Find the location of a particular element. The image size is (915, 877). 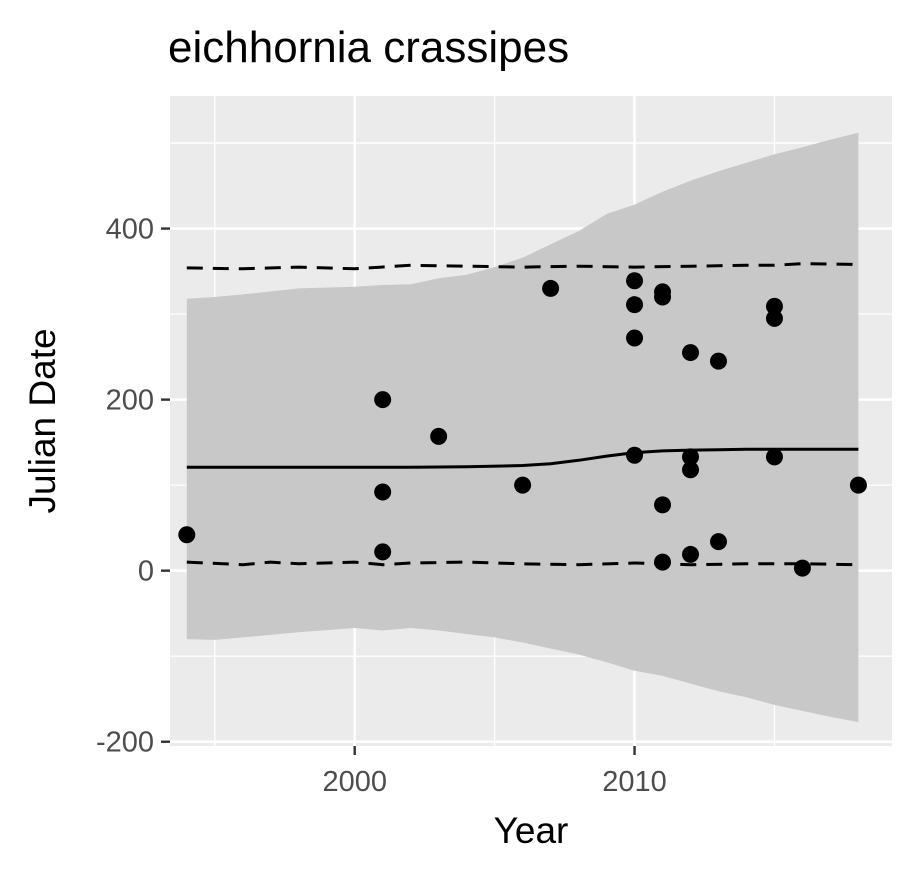

y-tick-label: 400 is located at coordinates (130, 230).